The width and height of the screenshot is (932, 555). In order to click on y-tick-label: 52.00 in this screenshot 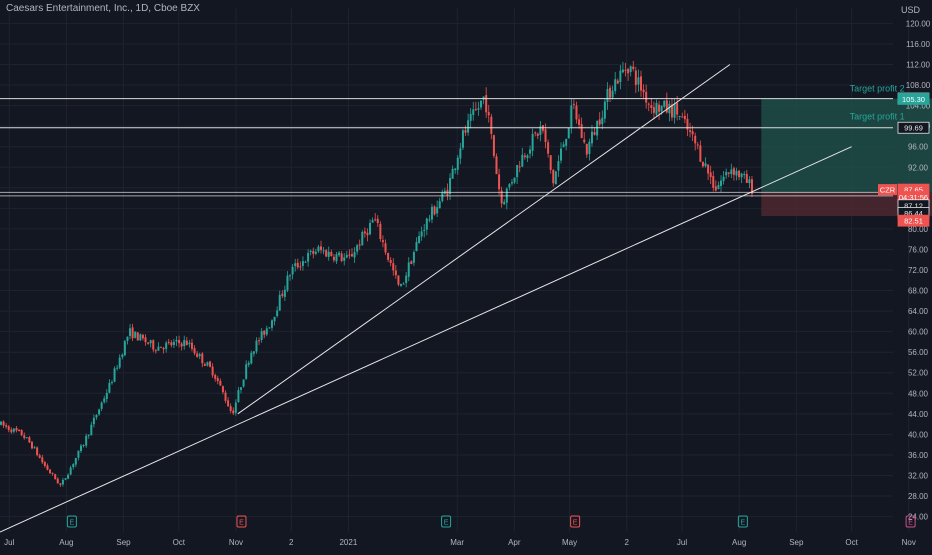, I will do `click(918, 373)`.